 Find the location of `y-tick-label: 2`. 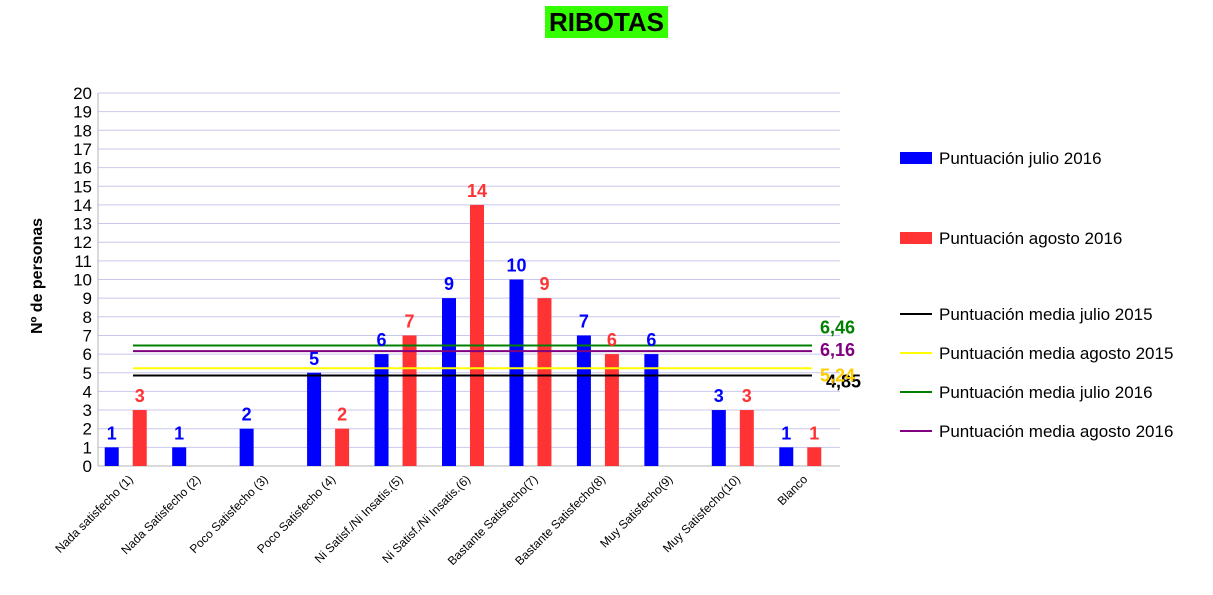

y-tick-label: 2 is located at coordinates (87, 429).